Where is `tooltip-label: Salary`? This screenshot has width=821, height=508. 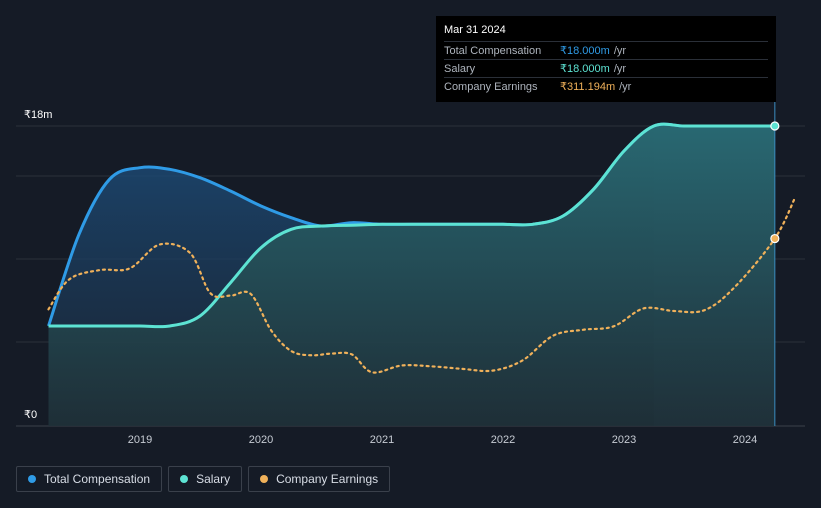
tooltip-label: Salary is located at coordinates (460, 68).